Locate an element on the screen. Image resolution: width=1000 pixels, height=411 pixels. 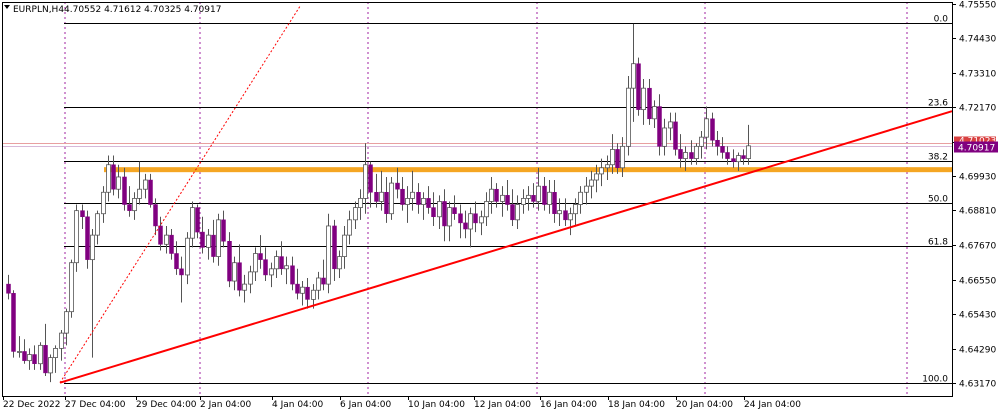
time-tick-label: 27 Dec 04:00 is located at coordinates (95, 405).